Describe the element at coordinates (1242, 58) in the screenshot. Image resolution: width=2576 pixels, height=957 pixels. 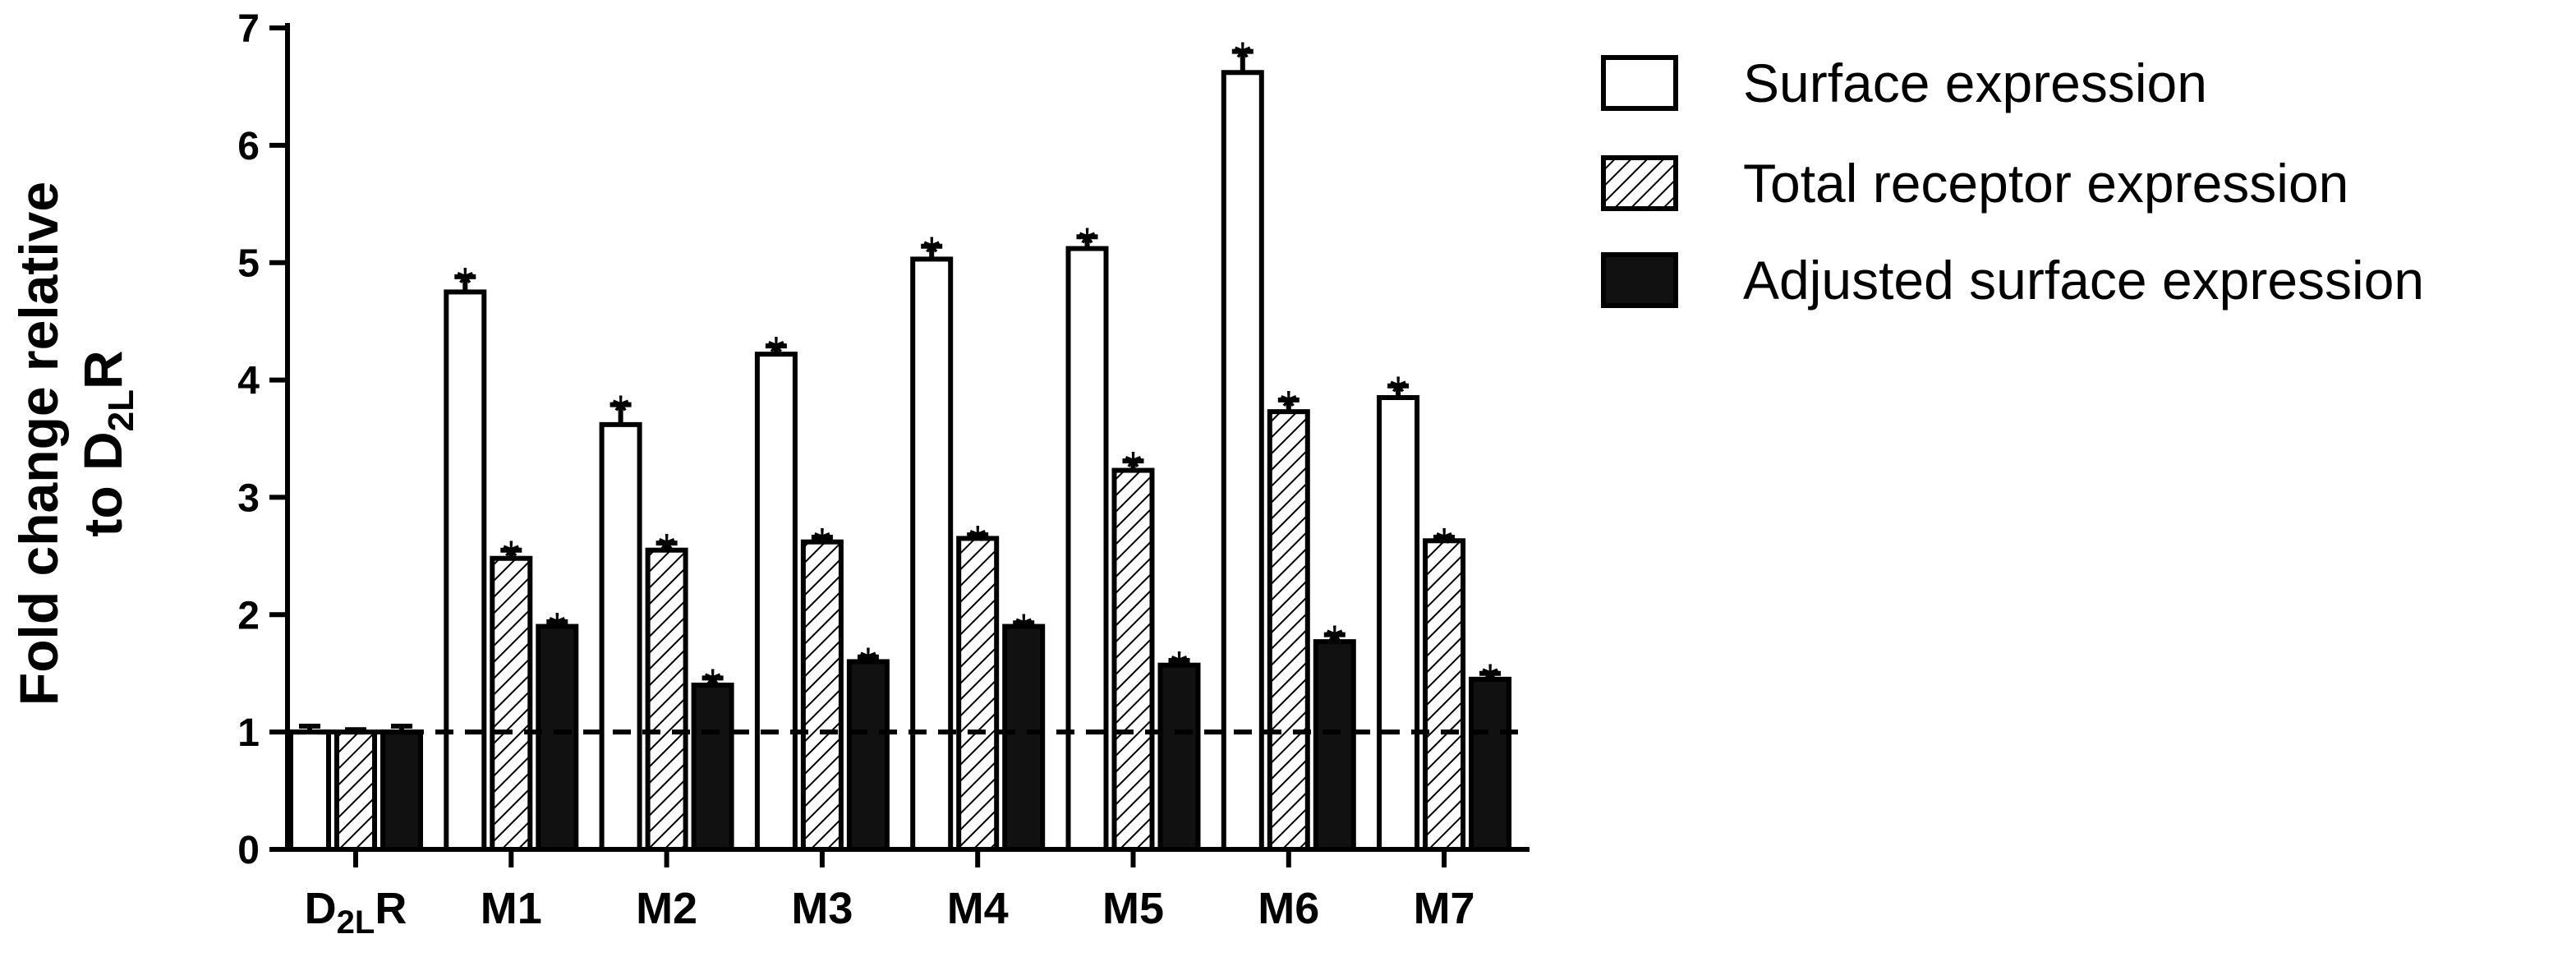
I see `significance-star-1-7: *` at that location.